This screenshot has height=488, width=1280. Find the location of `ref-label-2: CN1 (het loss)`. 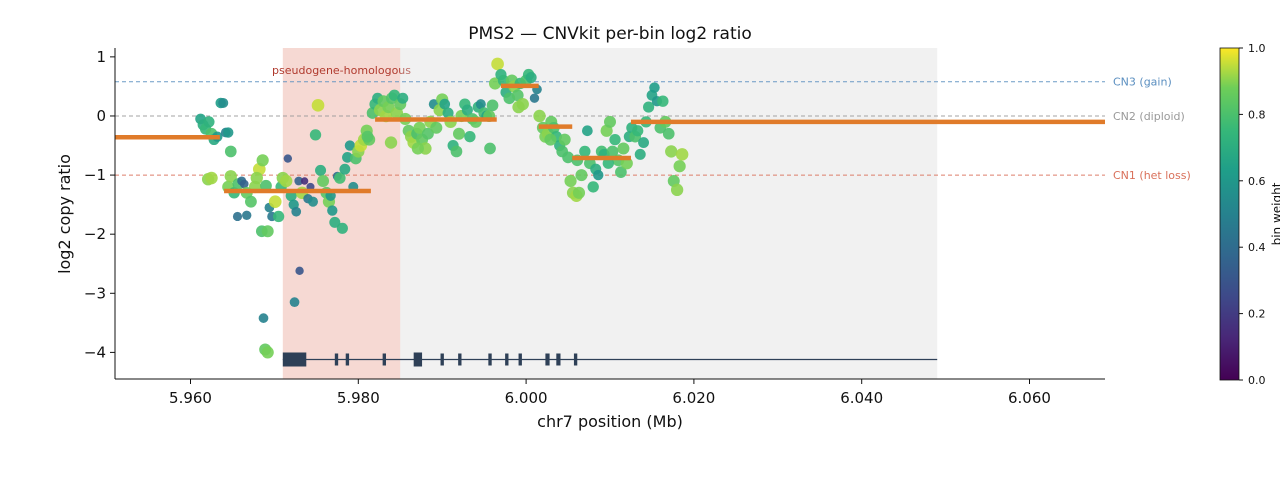

ref-label-2: CN1 (het loss) is located at coordinates (1152, 175).